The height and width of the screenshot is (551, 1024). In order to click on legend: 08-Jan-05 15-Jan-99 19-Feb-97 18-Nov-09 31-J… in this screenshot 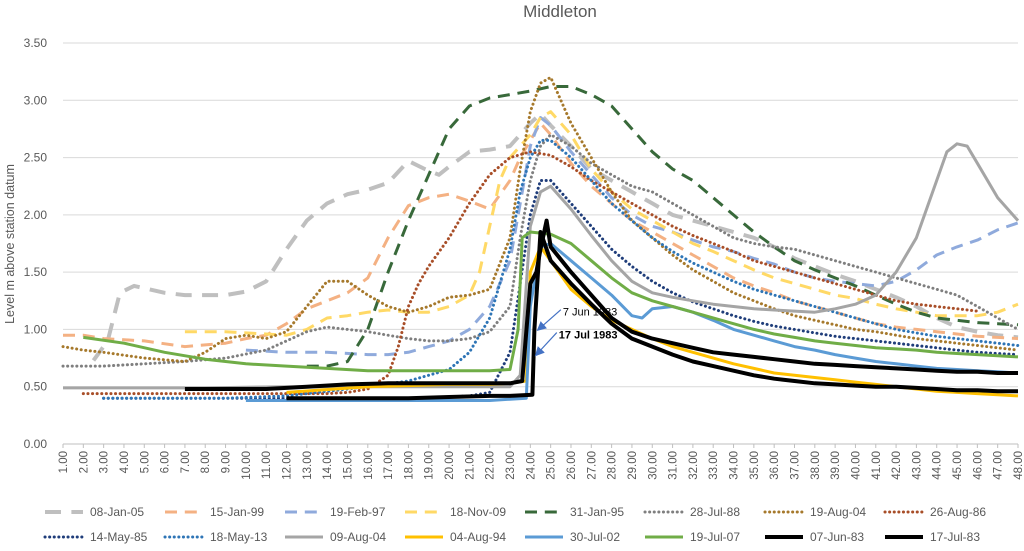, I will do `click(514, 524)`.